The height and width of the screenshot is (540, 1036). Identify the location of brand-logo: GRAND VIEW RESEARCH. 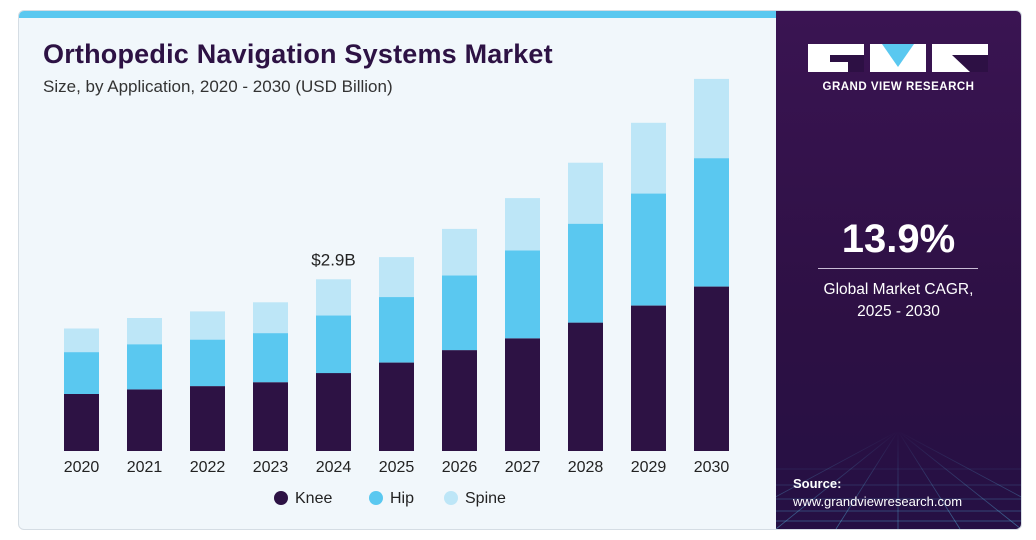
(898, 69).